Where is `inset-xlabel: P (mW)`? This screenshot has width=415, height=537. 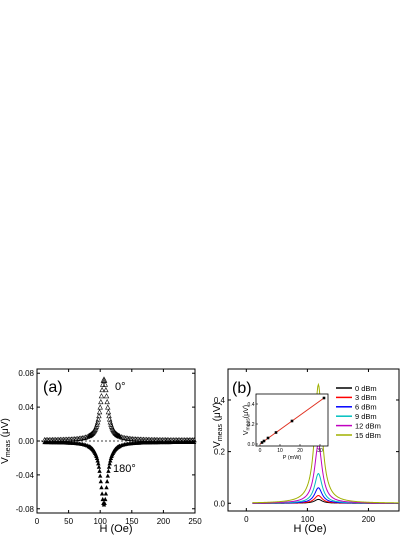 inset-xlabel: P (mW) is located at coordinates (292, 458).